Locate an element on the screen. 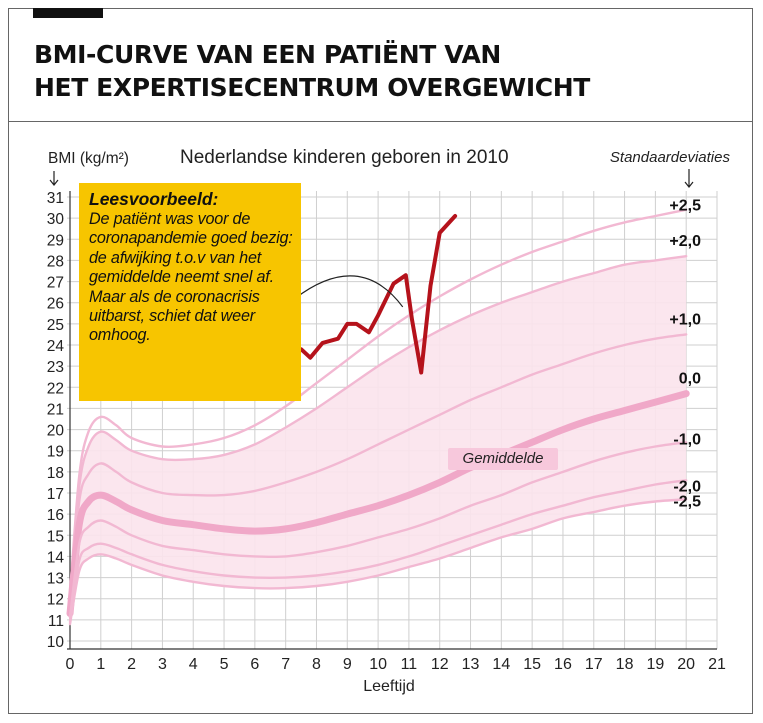 The image size is (763, 723). x-tick-label: 6 is located at coordinates (254, 664).